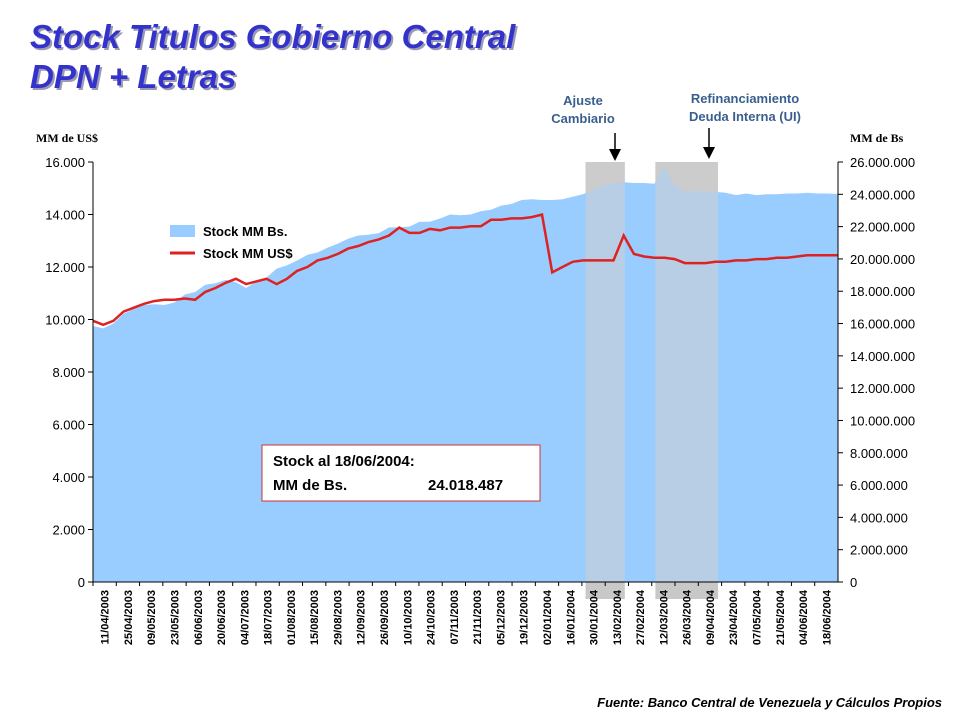  Describe the element at coordinates (68, 372) in the screenshot. I see `left-tick-label: 8.000` at that location.